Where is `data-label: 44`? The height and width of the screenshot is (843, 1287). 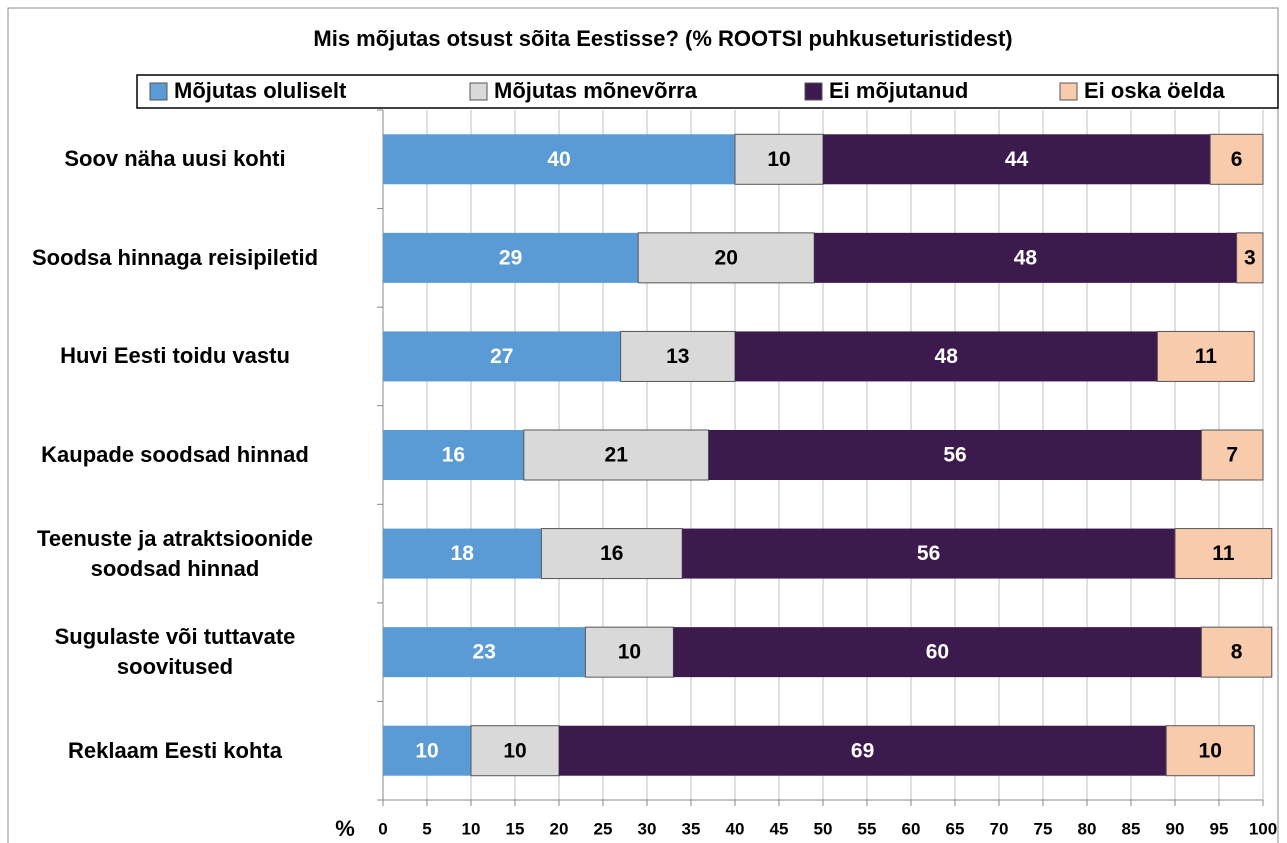 data-label: 44 is located at coordinates (1017, 159).